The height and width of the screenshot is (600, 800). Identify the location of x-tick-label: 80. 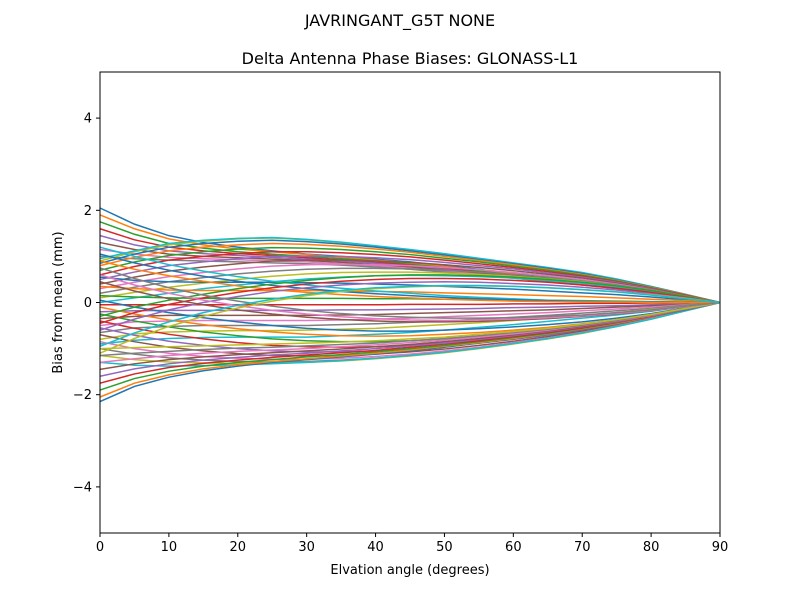
(651, 547).